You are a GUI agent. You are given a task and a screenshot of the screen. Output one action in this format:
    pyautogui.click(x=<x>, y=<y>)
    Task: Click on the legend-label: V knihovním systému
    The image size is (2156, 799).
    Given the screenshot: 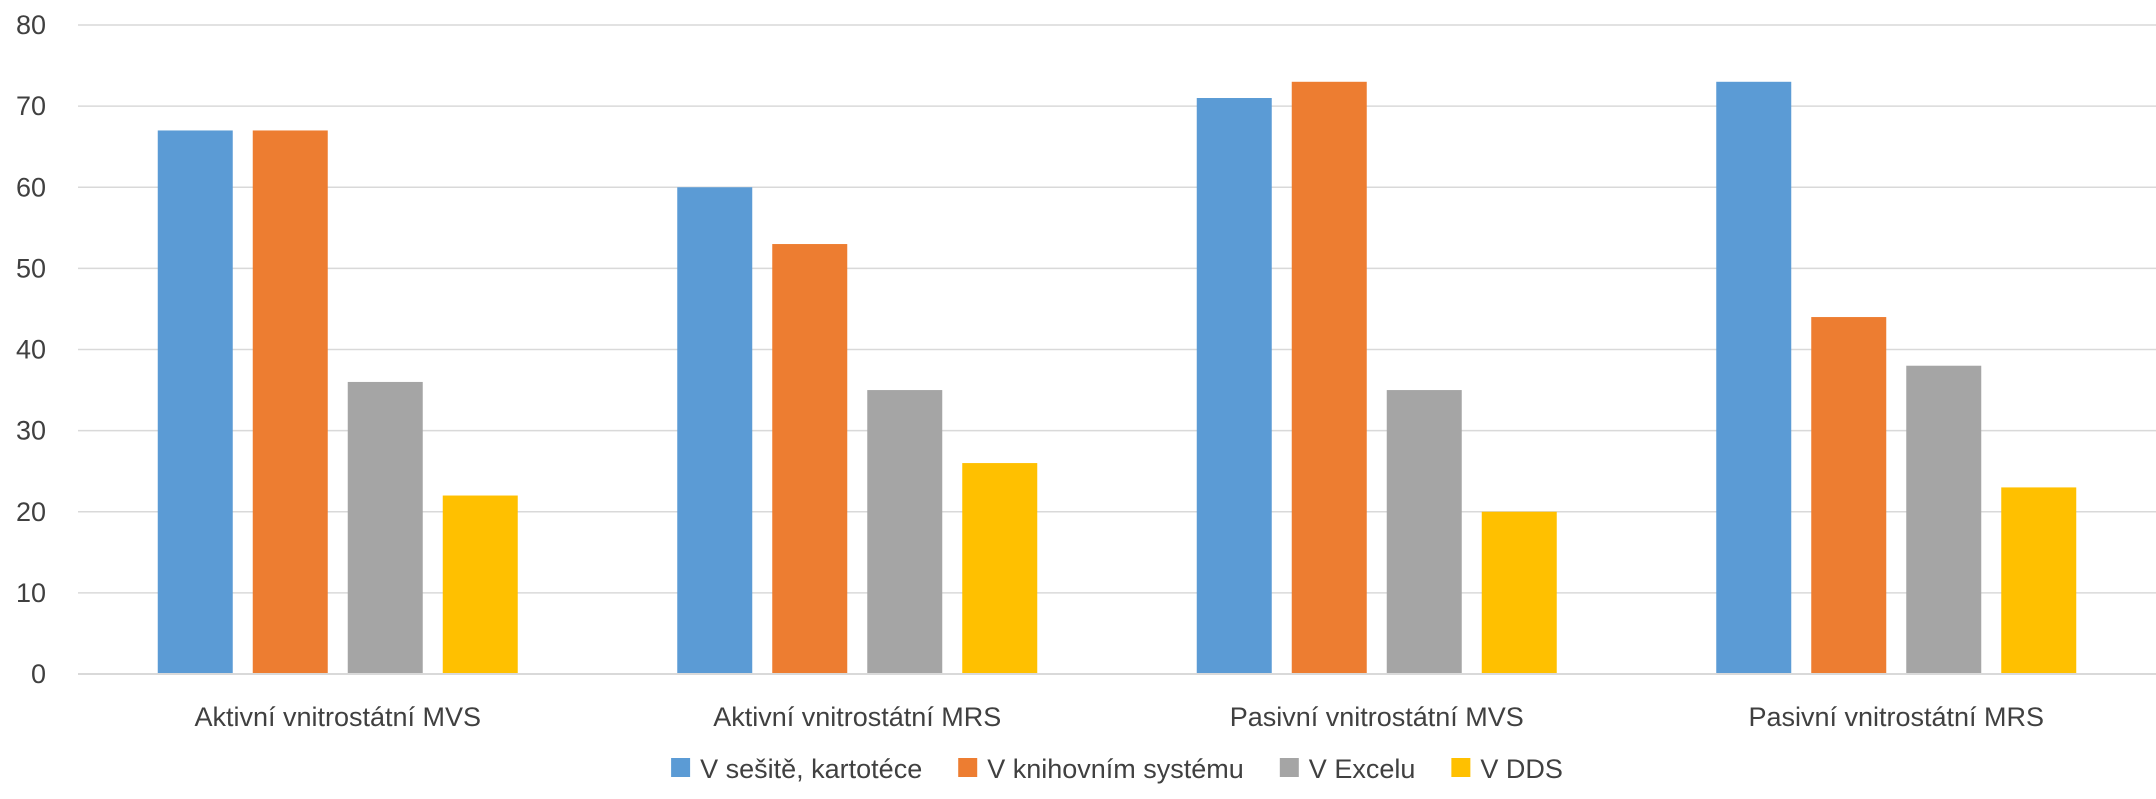 What is the action you would take?
    pyautogui.click(x=1115, y=769)
    